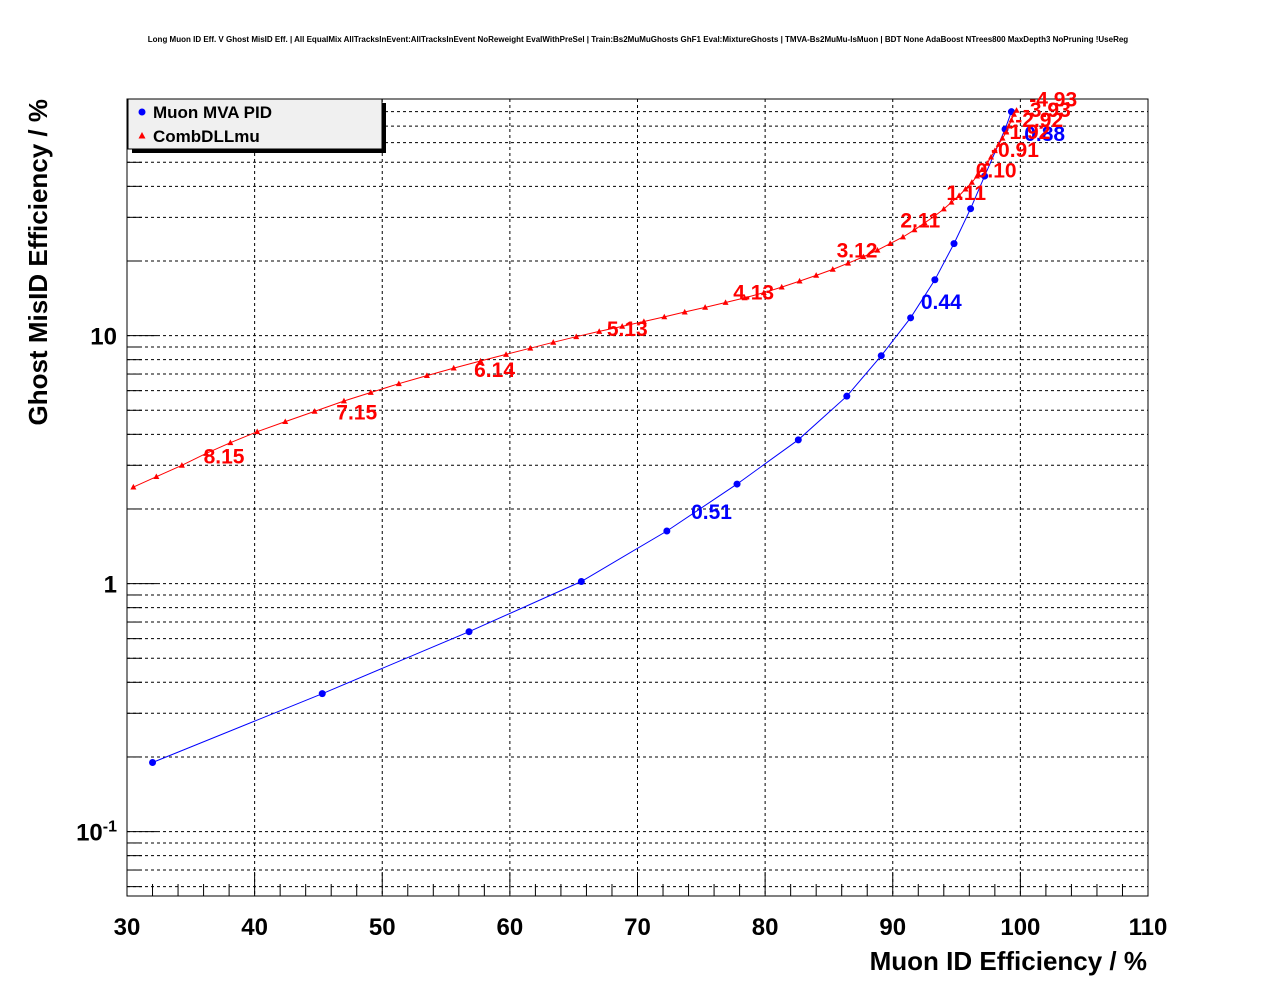  I want to click on legend-marker-combdllmu, so click(142, 135).